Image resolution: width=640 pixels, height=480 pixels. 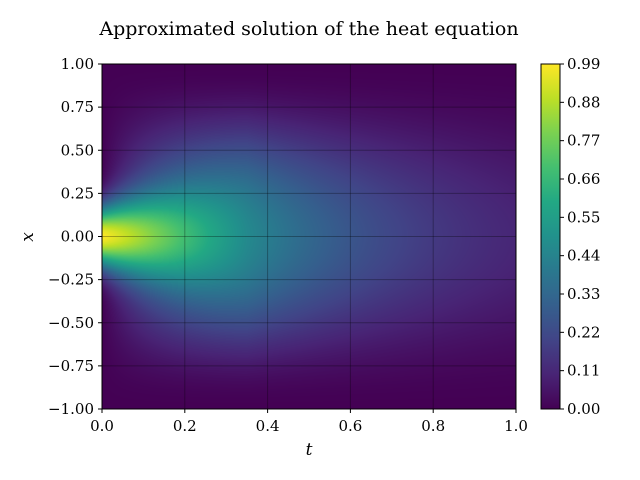 I want to click on colorbar-tick-label: 0.77, so click(x=583, y=141).